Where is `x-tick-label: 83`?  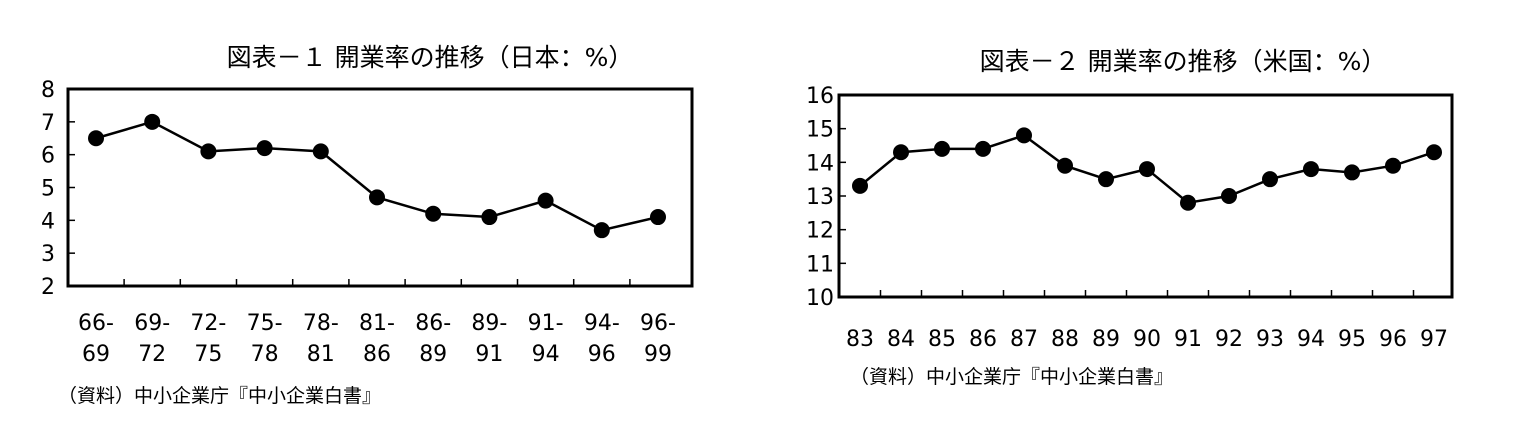
x-tick-label: 83 is located at coordinates (860, 339).